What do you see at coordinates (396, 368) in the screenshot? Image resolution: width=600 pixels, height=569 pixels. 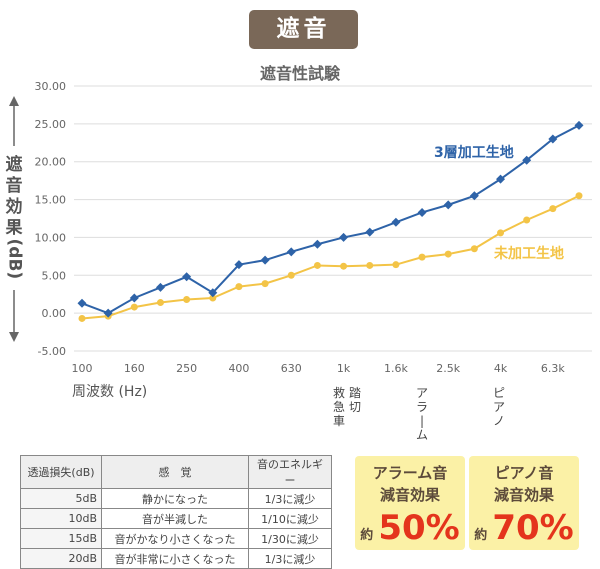 I see `x-tick-label: 1.6k` at bounding box center [396, 368].